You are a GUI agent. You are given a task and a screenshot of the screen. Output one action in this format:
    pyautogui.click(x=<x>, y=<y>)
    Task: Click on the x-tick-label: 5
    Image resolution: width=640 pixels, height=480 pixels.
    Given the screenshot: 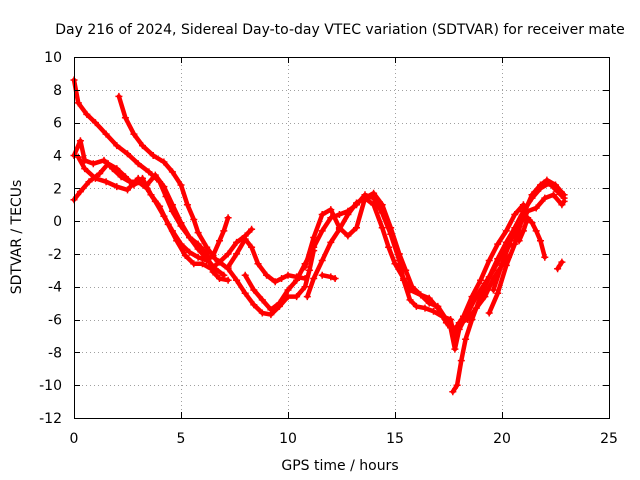 What is the action you would take?
    pyautogui.click(x=181, y=439)
    